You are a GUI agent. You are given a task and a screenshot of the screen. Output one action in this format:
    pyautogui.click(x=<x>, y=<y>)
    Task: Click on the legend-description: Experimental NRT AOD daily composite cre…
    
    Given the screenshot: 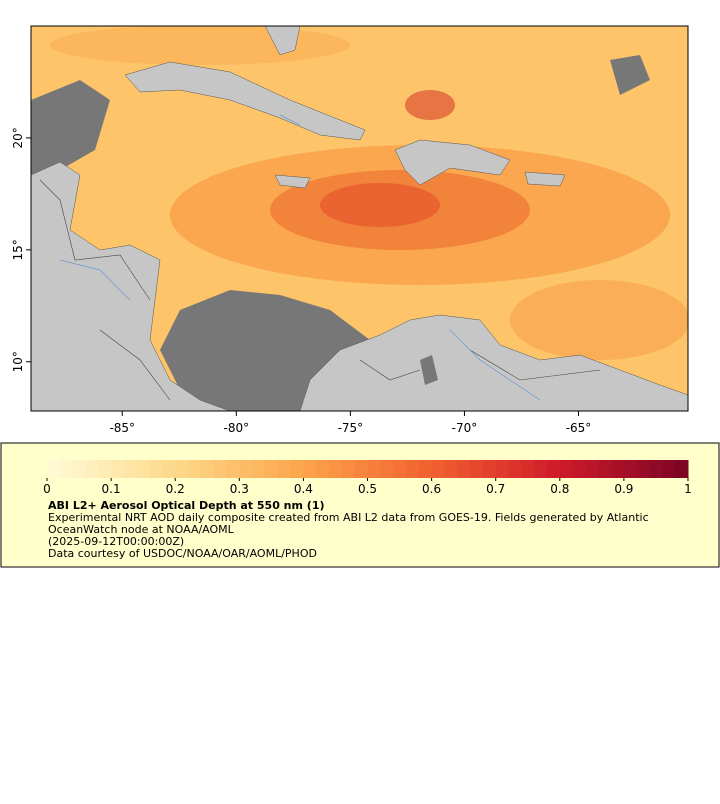 What is the action you would take?
    pyautogui.click(x=348, y=523)
    